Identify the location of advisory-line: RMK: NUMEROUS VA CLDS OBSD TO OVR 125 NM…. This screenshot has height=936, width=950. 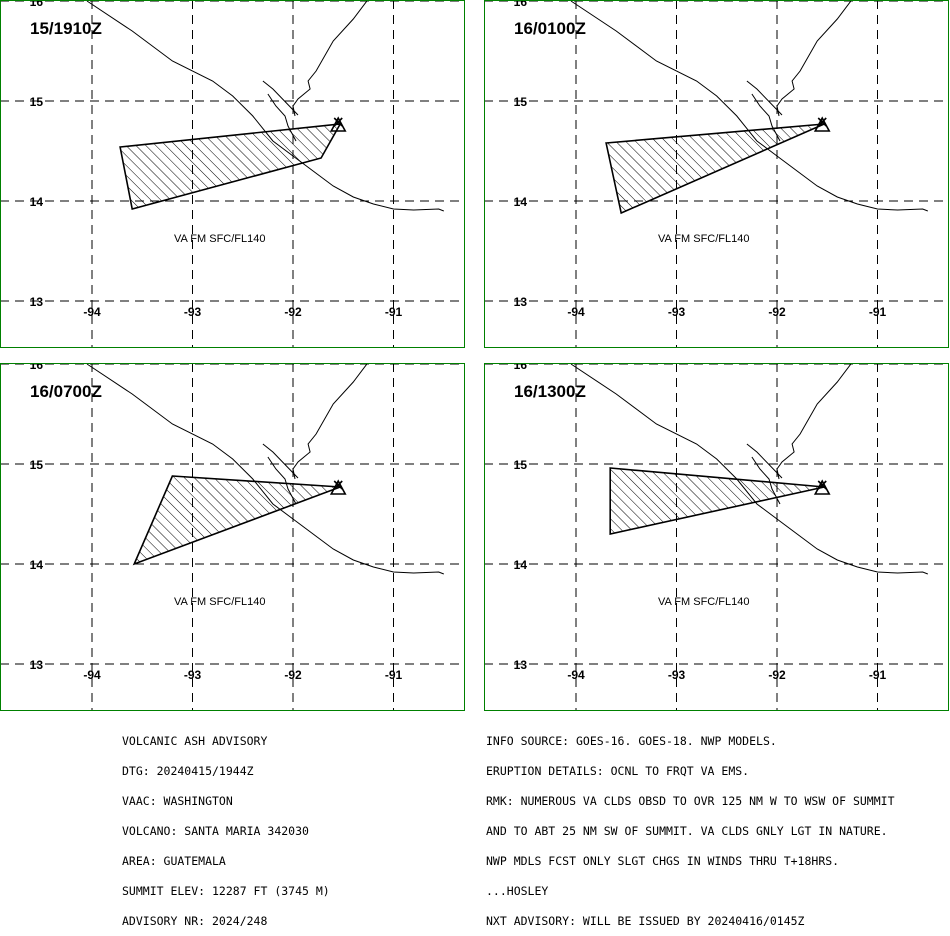
(690, 801).